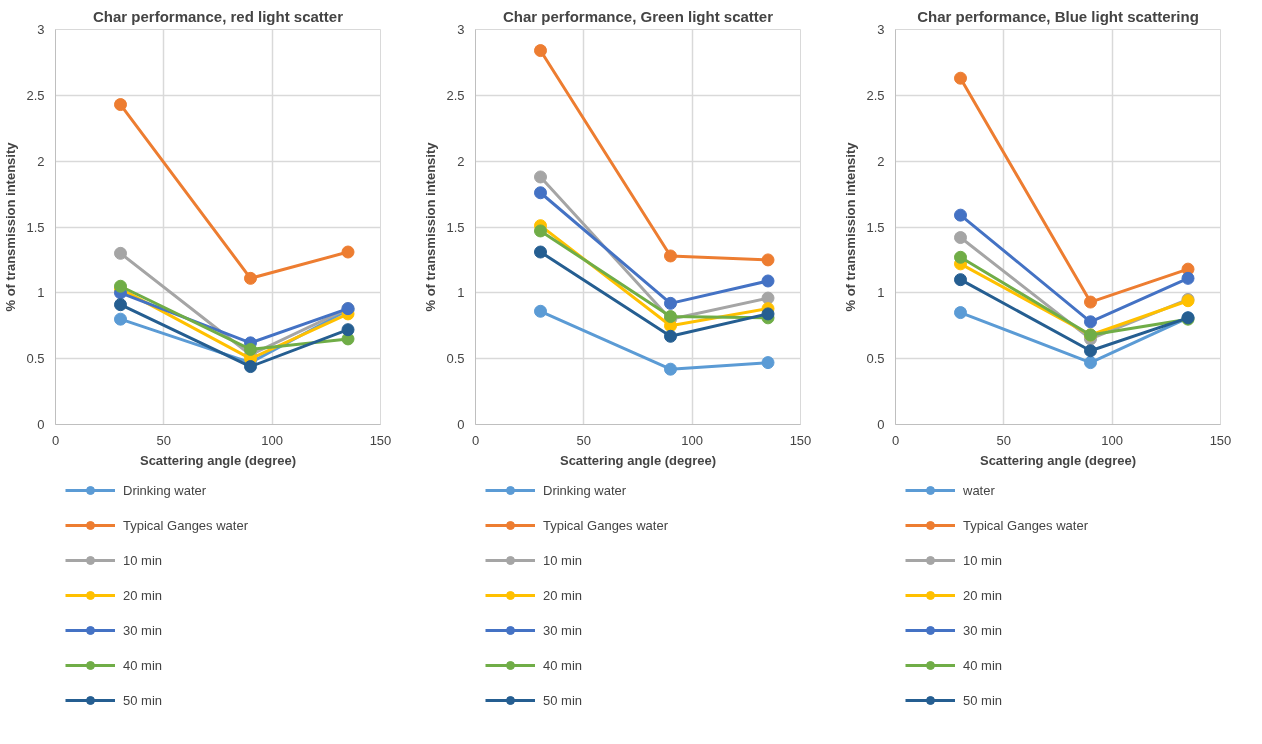 This screenshot has height=744, width=1262. Describe the element at coordinates (979, 490) in the screenshot. I see `legend-label: water` at that location.